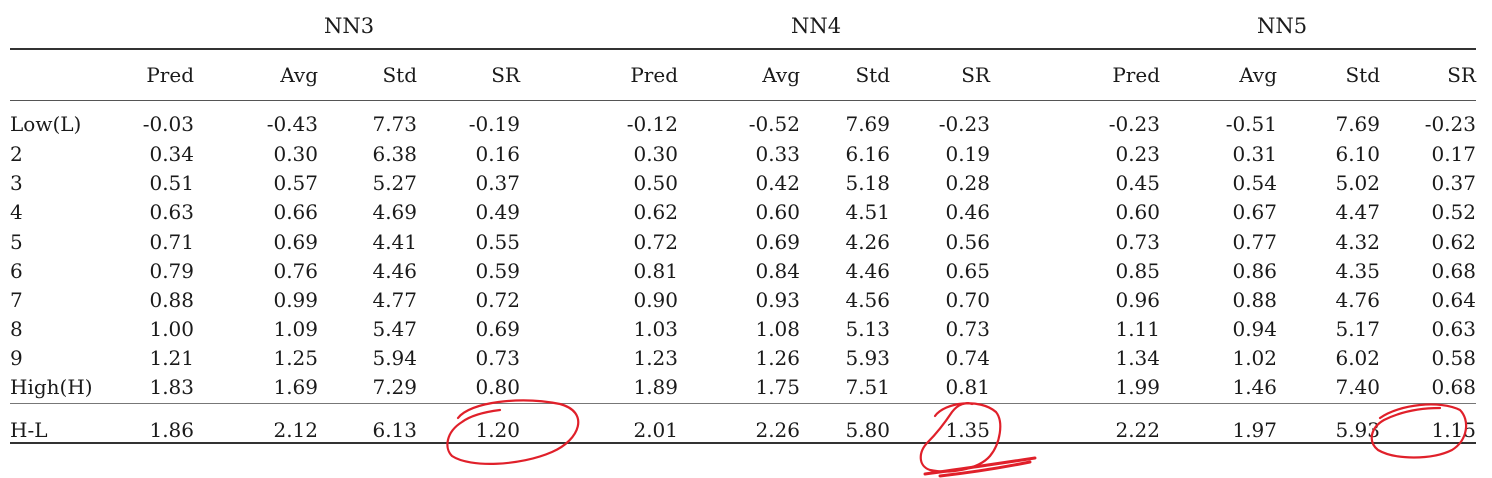 Image resolution: width=1492 pixels, height=478 pixels. What do you see at coordinates (967, 430) in the screenshot?
I see `table-cell: 1.35` at bounding box center [967, 430].